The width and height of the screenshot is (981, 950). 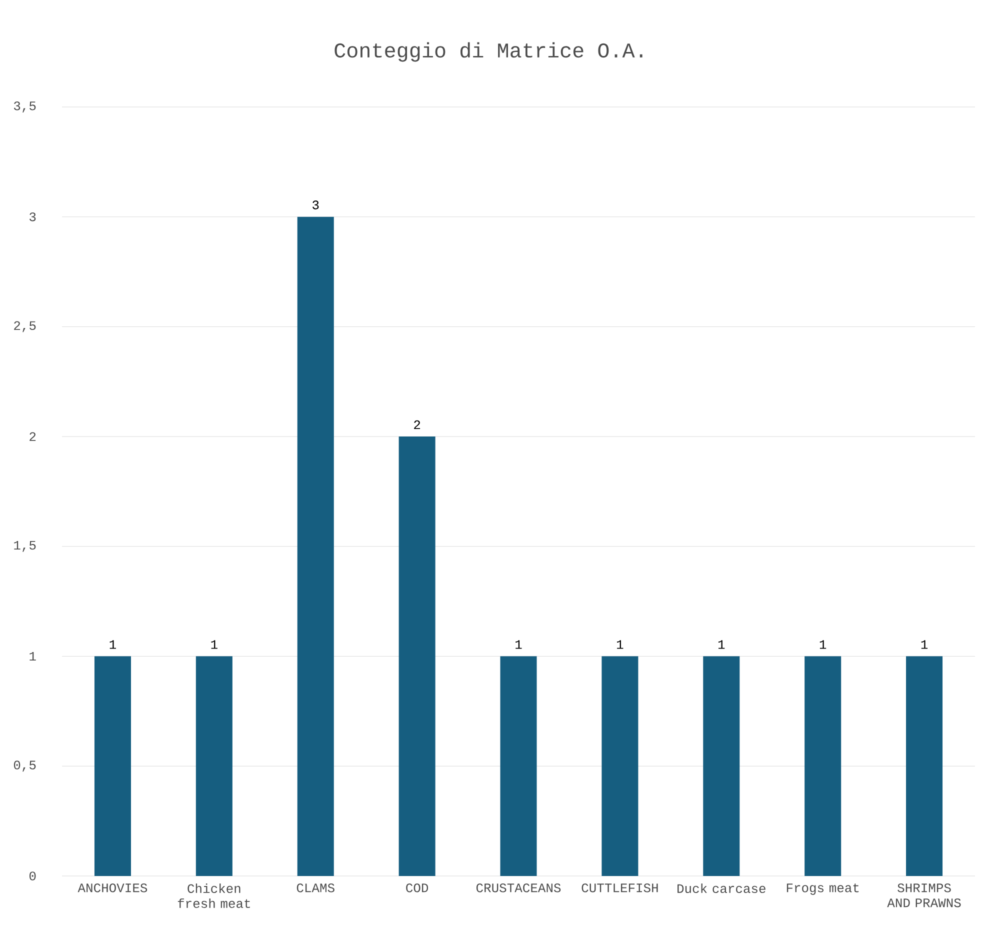 I want to click on y-tick-label: 1,5, so click(x=25, y=546).